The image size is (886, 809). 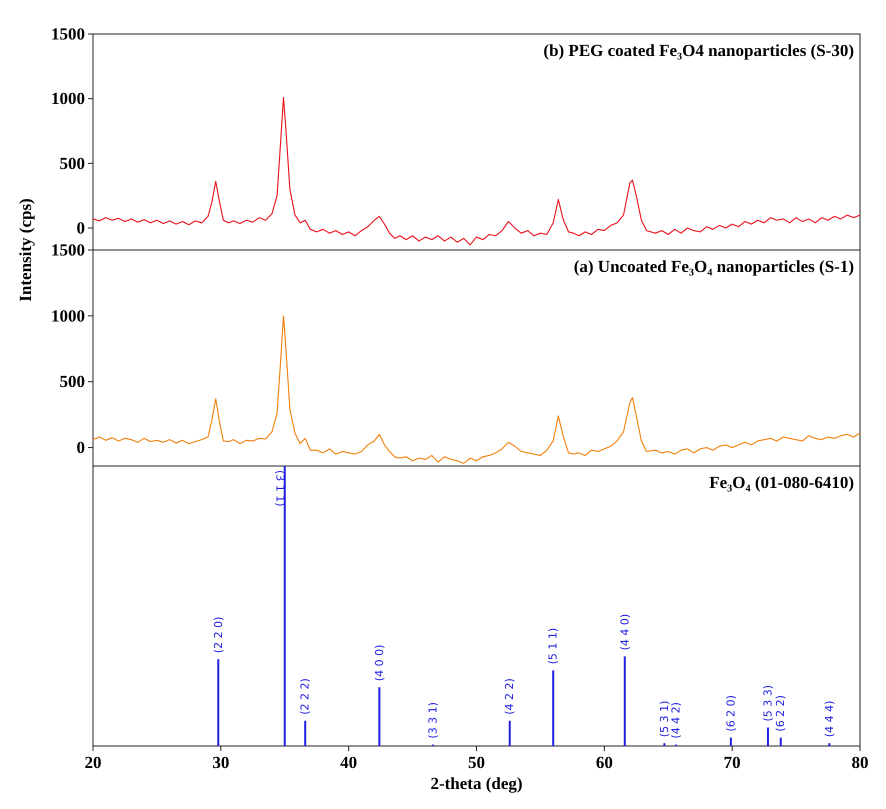 What do you see at coordinates (732, 762) in the screenshot?
I see `x-tick-label: 70` at bounding box center [732, 762].